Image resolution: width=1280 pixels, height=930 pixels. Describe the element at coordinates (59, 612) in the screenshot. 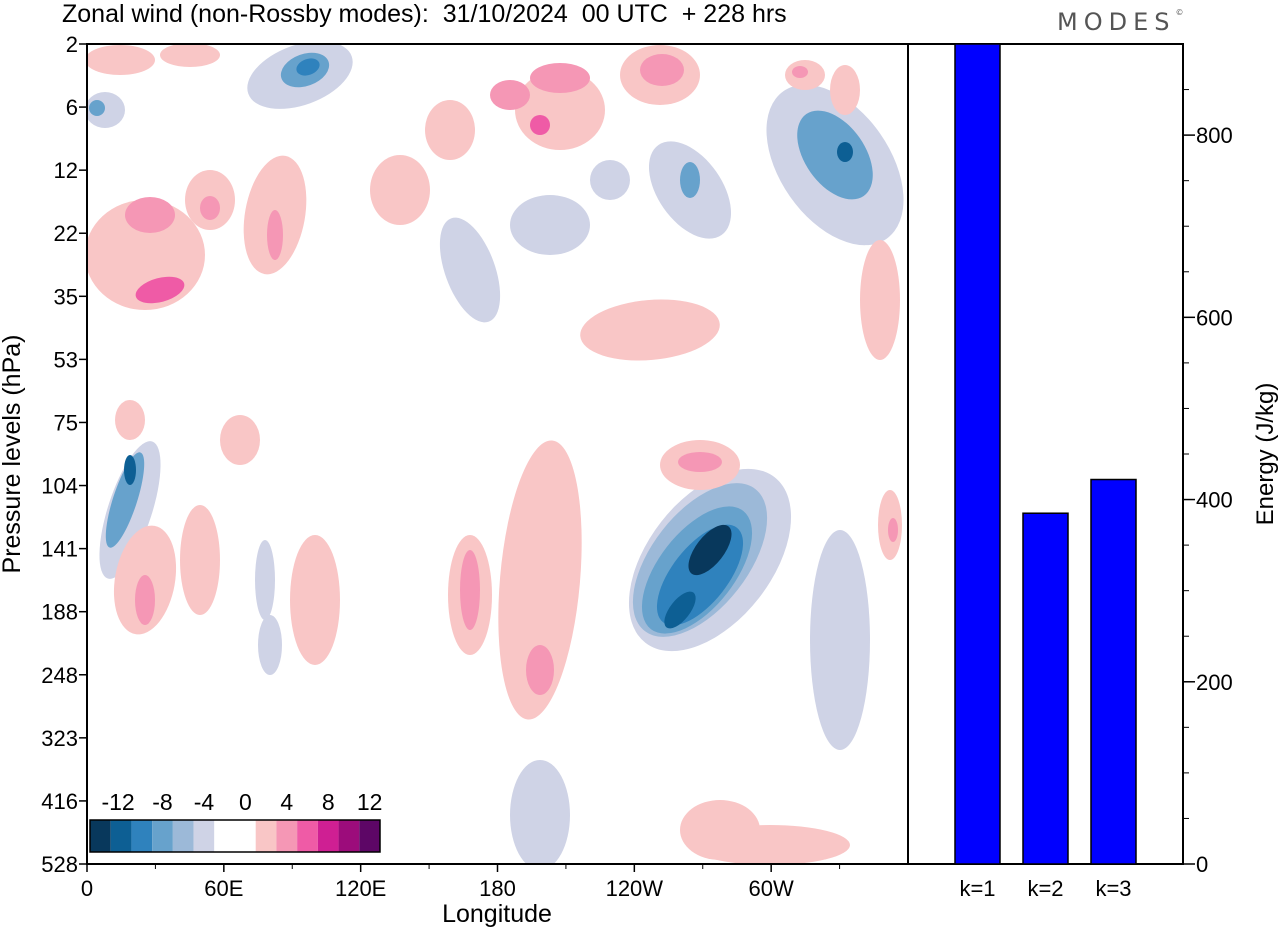

I see `y-tick-label: 188` at that location.